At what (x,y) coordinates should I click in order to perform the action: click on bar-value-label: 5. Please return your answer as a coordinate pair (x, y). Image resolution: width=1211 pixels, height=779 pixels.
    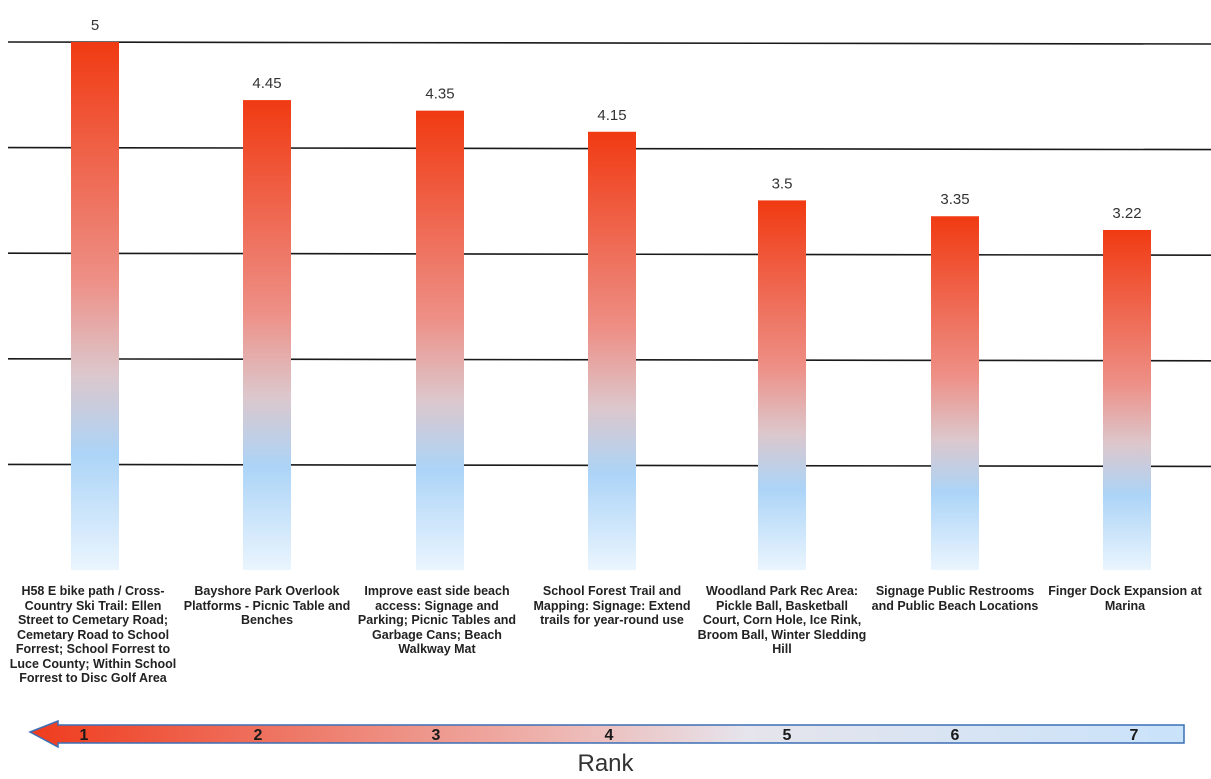
    Looking at the image, I should click on (95, 25).